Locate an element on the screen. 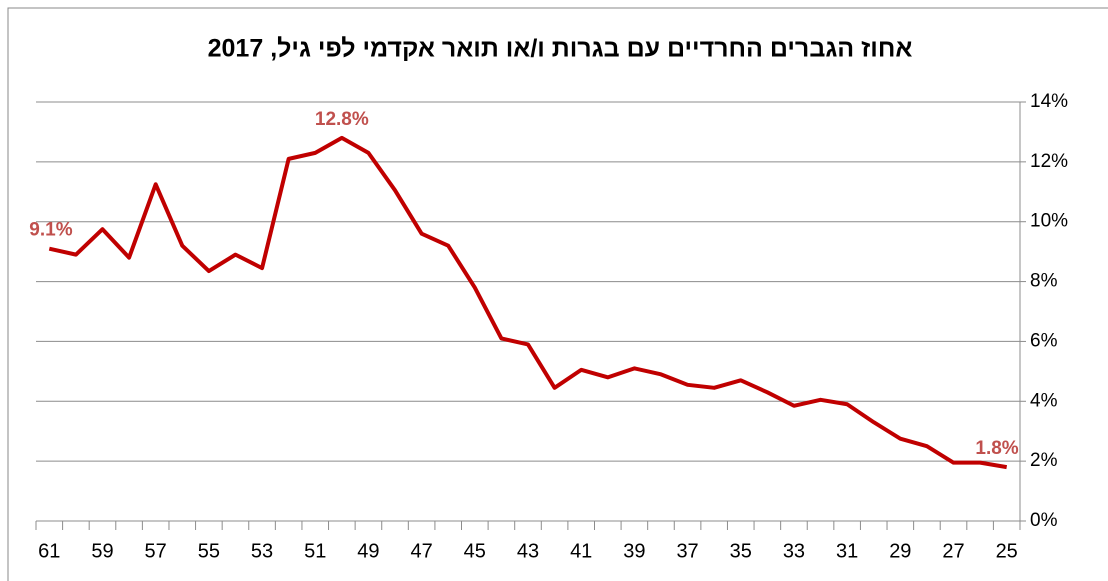 The height and width of the screenshot is (581, 1108). x-tick-label: 49 is located at coordinates (368, 551).